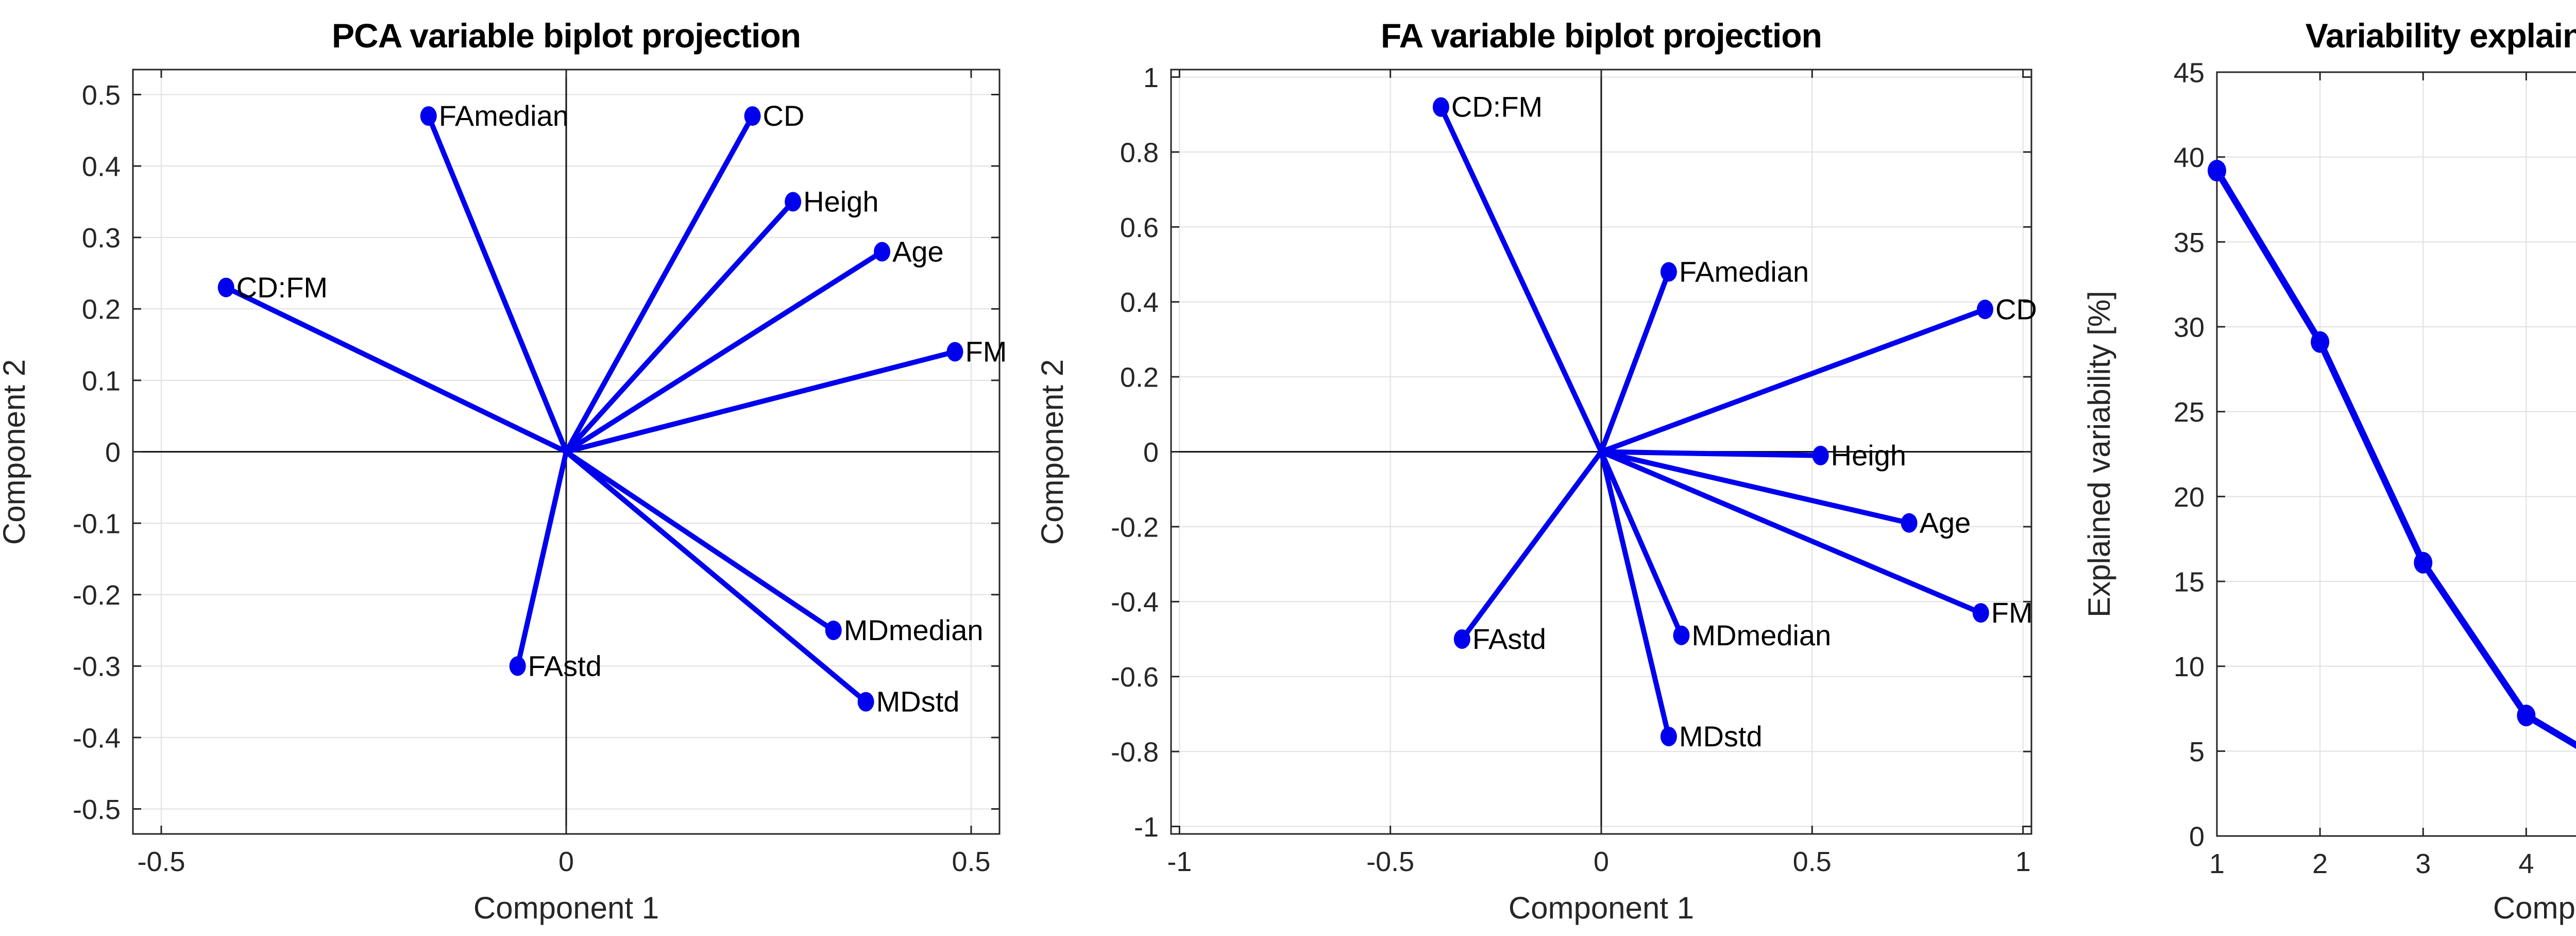  What do you see at coordinates (1052, 452) in the screenshot?
I see `fa-yaxis-label: Component 2` at bounding box center [1052, 452].